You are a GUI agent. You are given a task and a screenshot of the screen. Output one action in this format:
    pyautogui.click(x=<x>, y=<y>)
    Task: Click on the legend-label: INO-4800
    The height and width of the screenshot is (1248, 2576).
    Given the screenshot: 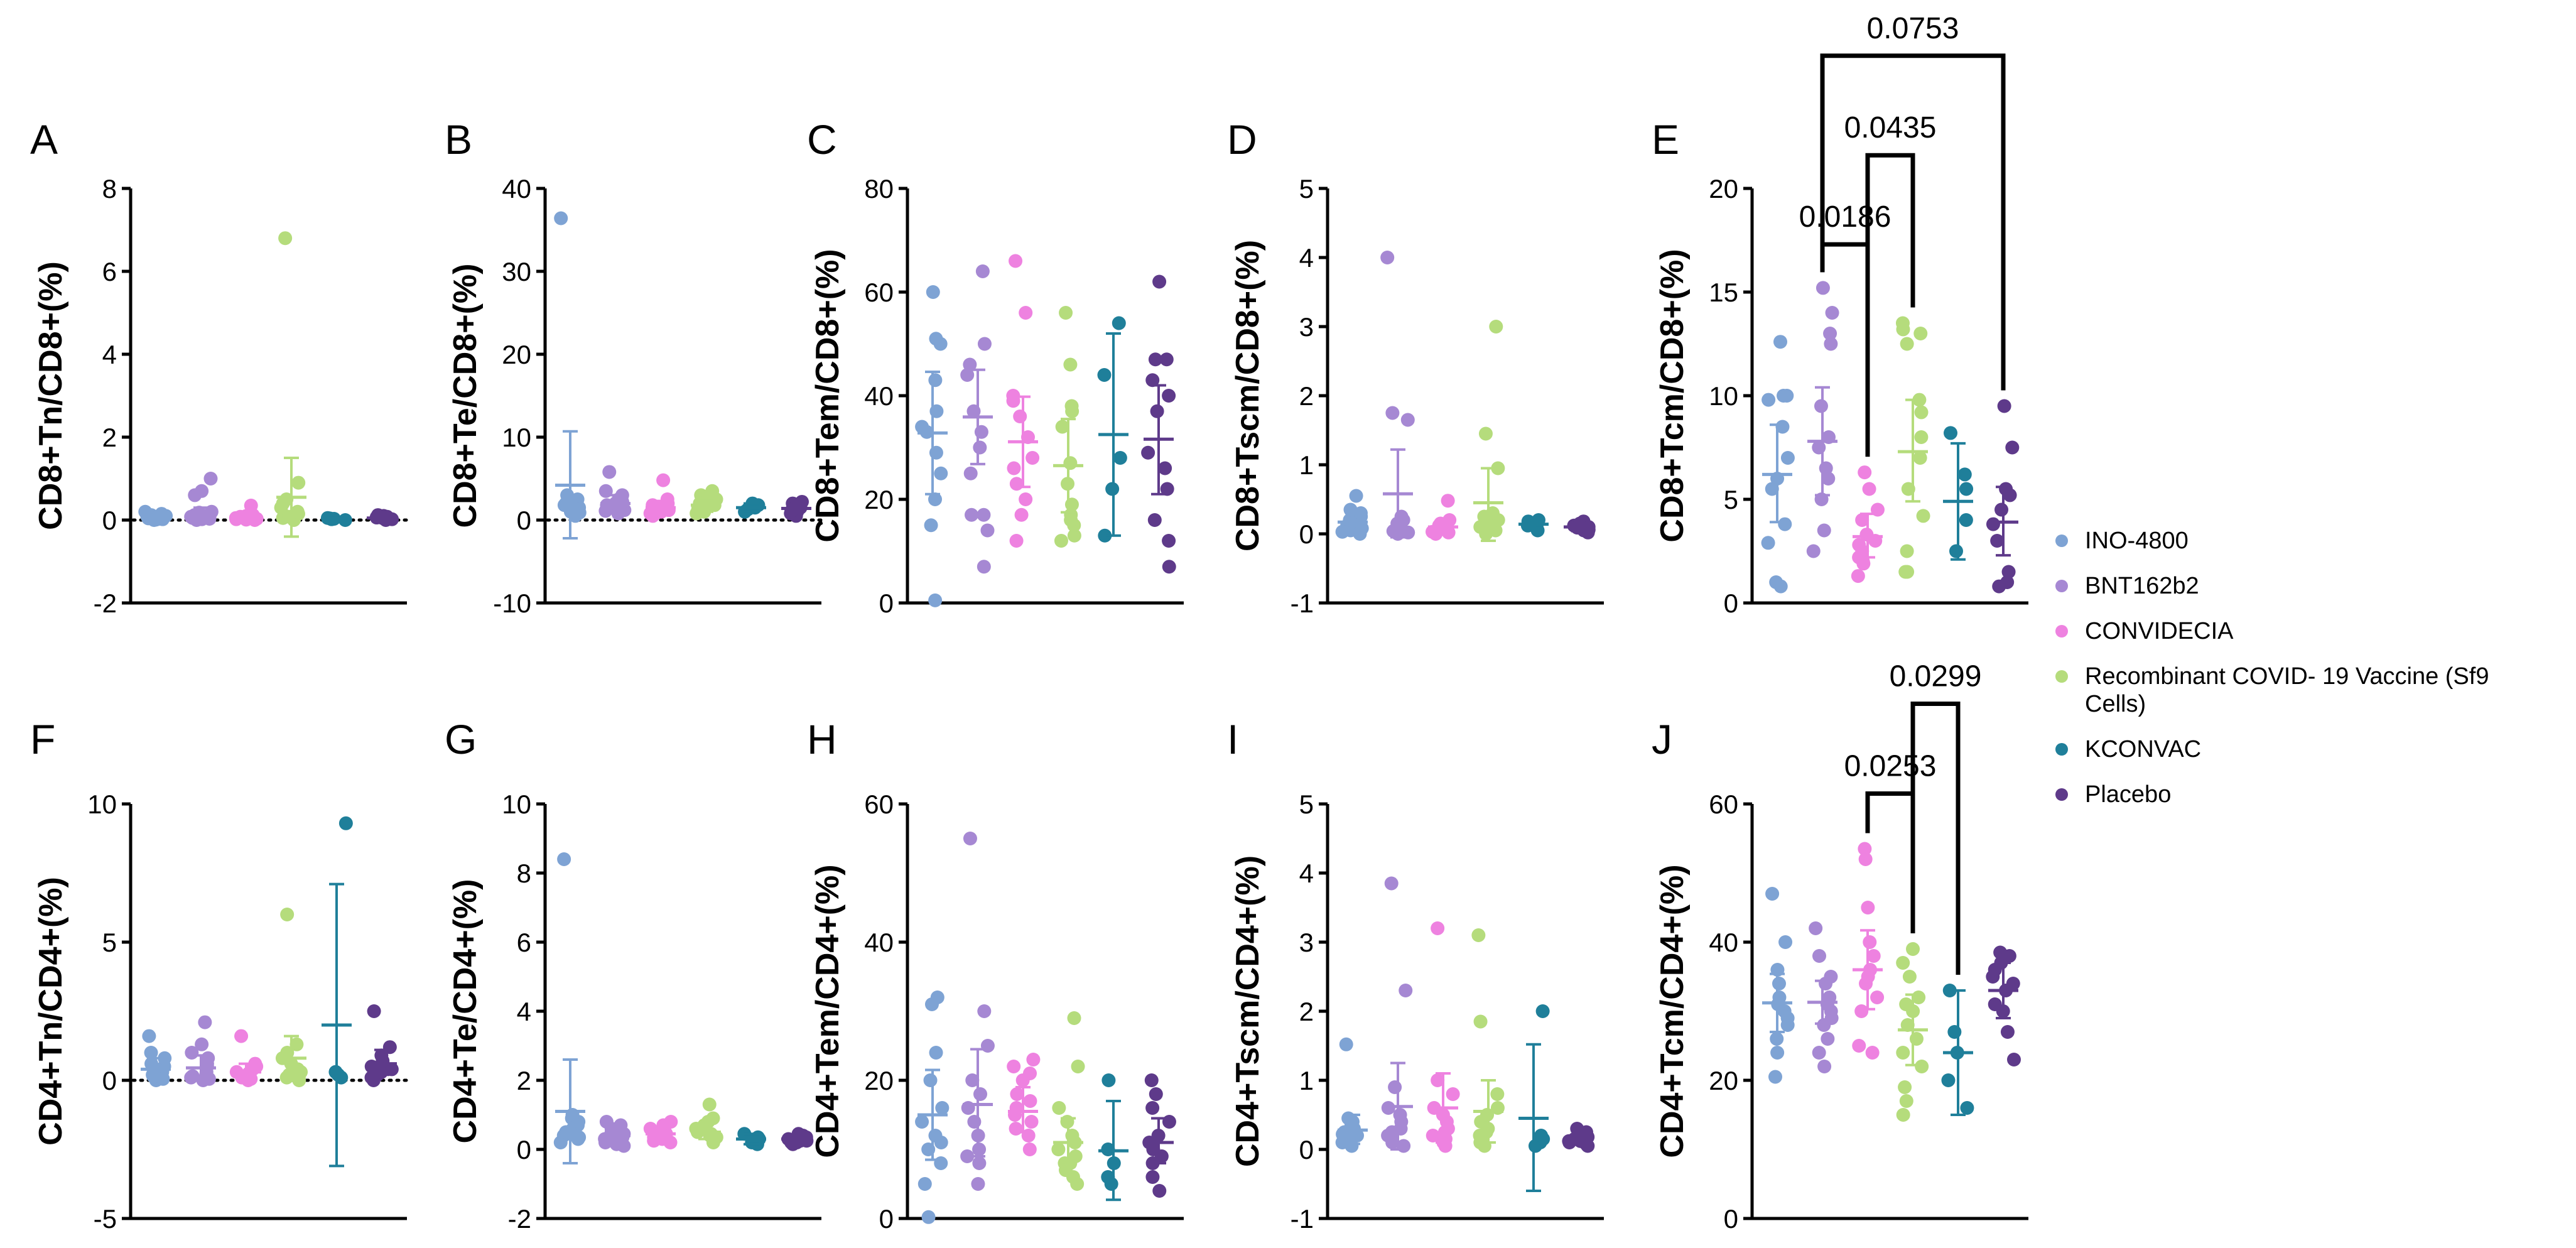 What is the action you would take?
    pyautogui.click(x=2137, y=541)
    